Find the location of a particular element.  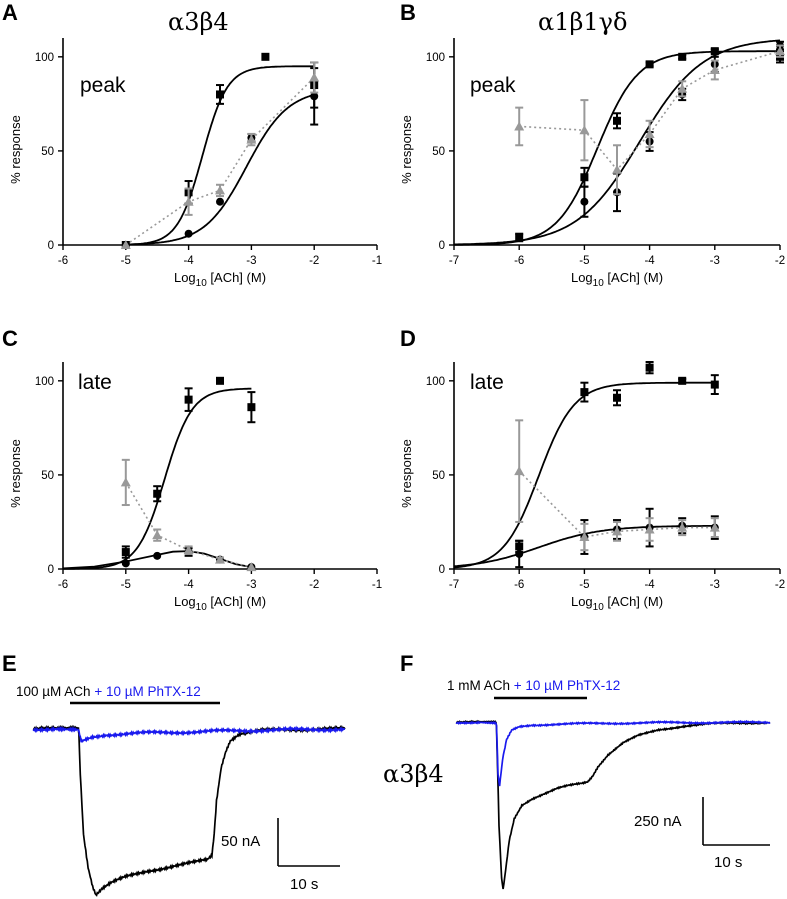

panel-letter: E is located at coordinates (9, 663).